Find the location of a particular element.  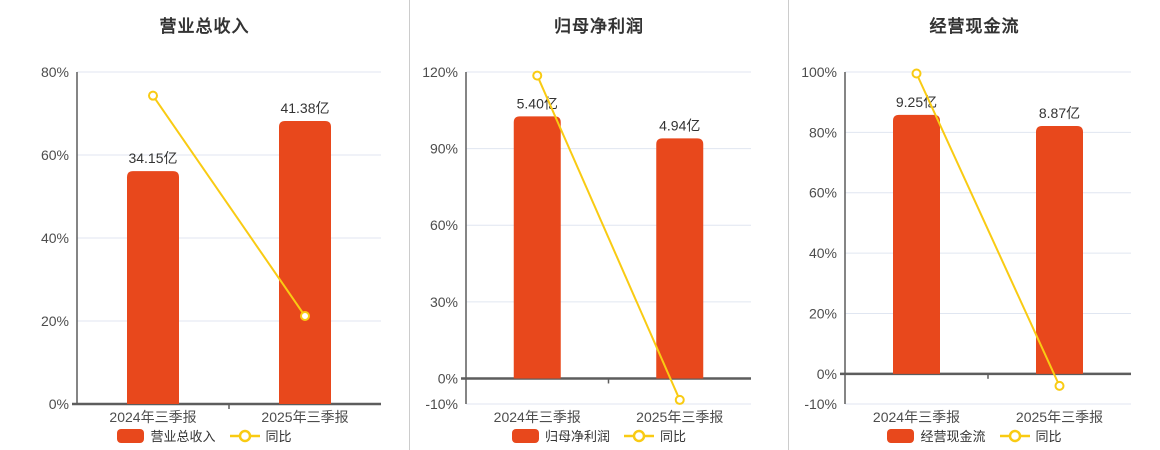

legend-item-cash-flow-yoy: 同比 is located at coordinates (1030, 435).